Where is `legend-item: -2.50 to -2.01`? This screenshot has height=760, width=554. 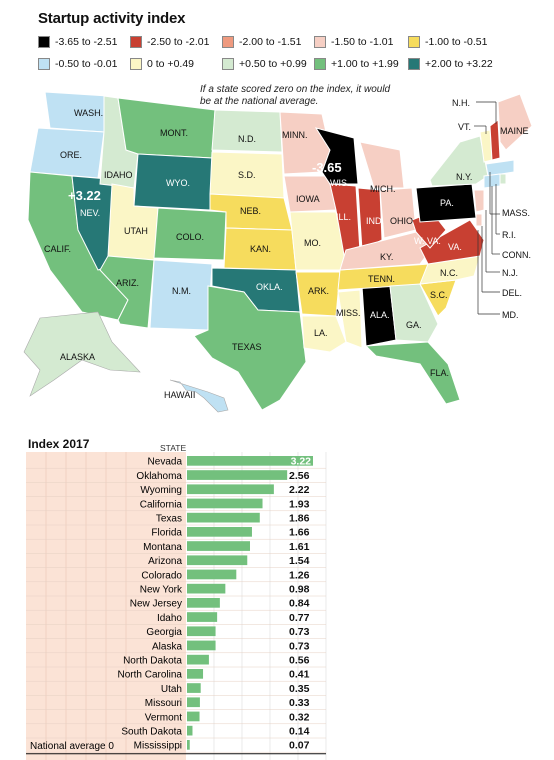 legend-item: -2.50 to -2.01 is located at coordinates (169, 42).